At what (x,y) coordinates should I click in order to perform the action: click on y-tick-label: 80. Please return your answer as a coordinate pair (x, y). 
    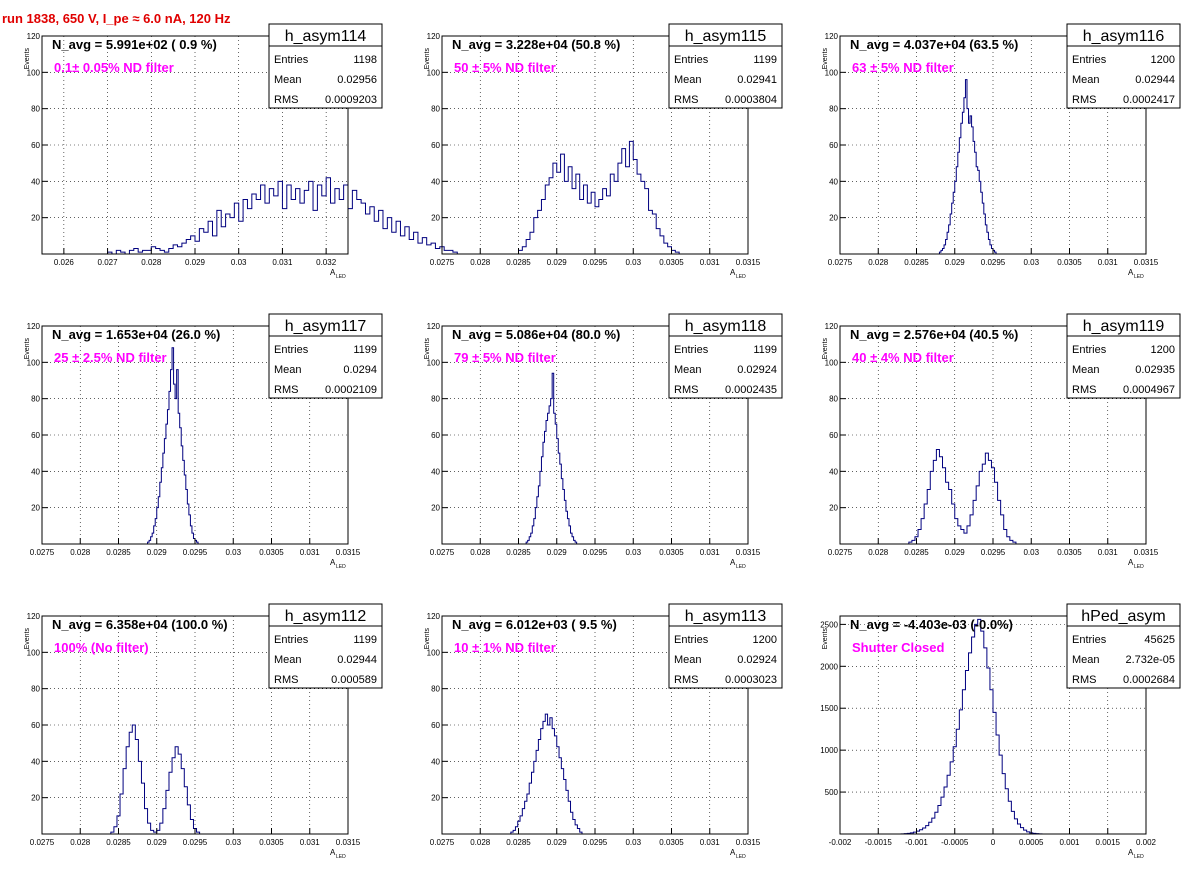
    Looking at the image, I should click on (833, 109).